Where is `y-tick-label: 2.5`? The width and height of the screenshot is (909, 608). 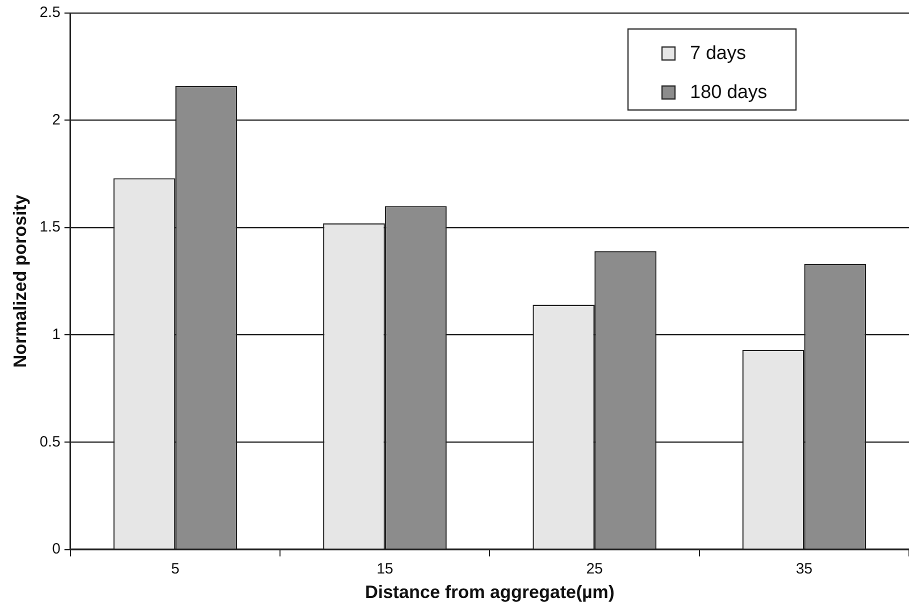
y-tick-label: 2.5 is located at coordinates (50, 13).